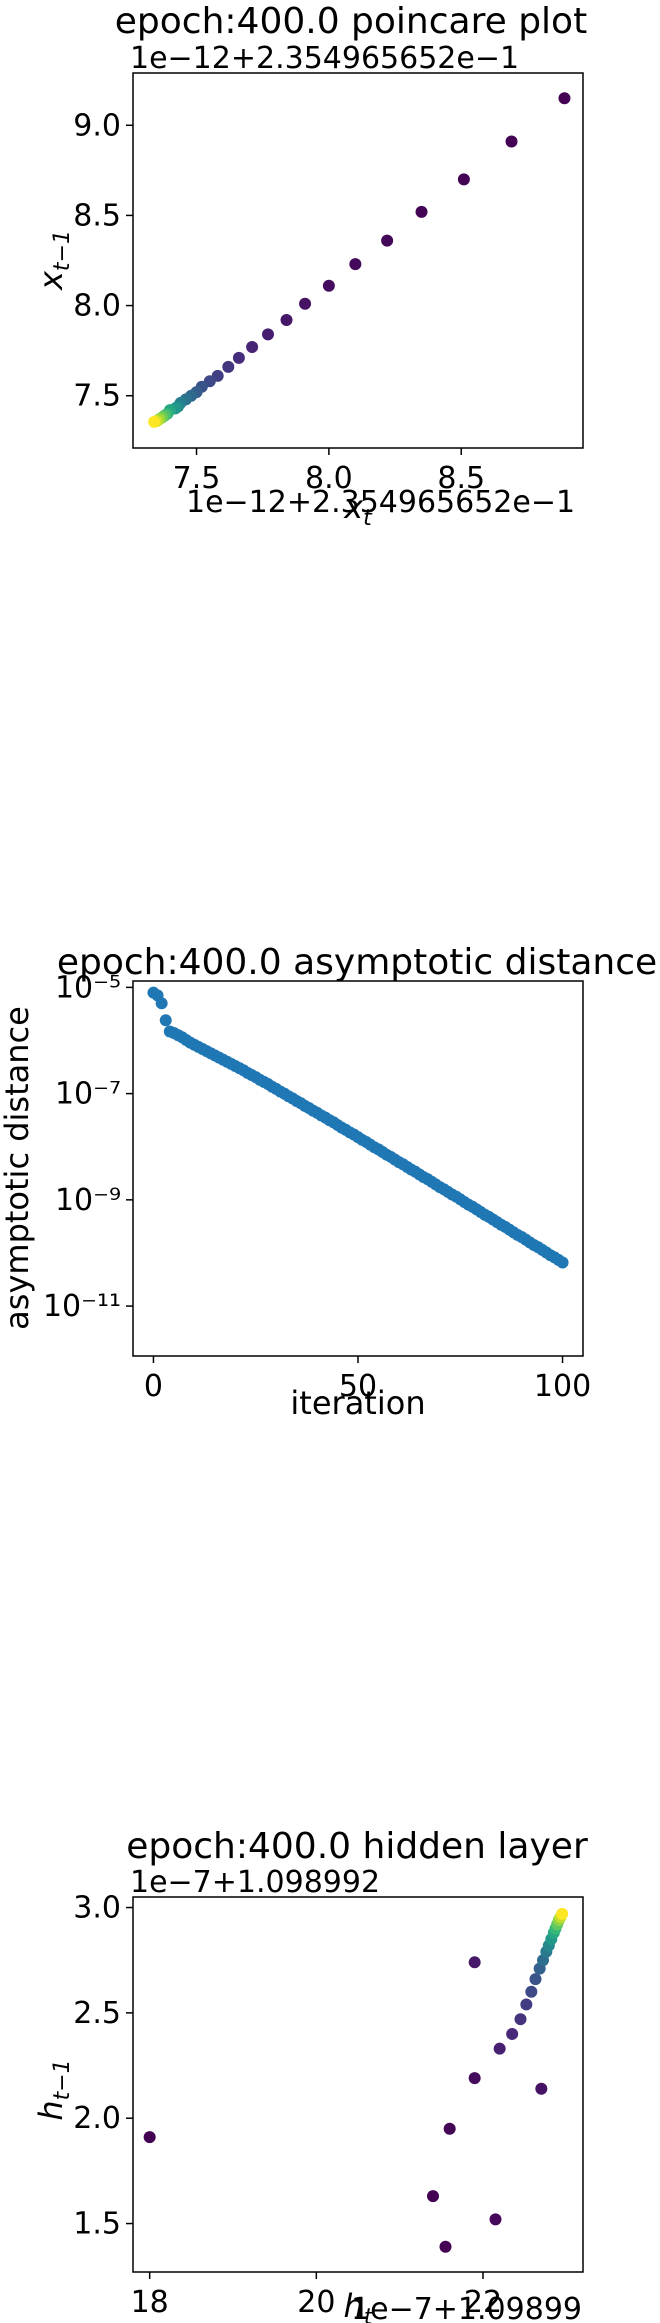 This screenshot has height=2323, width=660. What do you see at coordinates (380, 502) in the screenshot?
I see `poincare-plot-x-offset-label: 1e−12+2.354965652e−1` at bounding box center [380, 502].